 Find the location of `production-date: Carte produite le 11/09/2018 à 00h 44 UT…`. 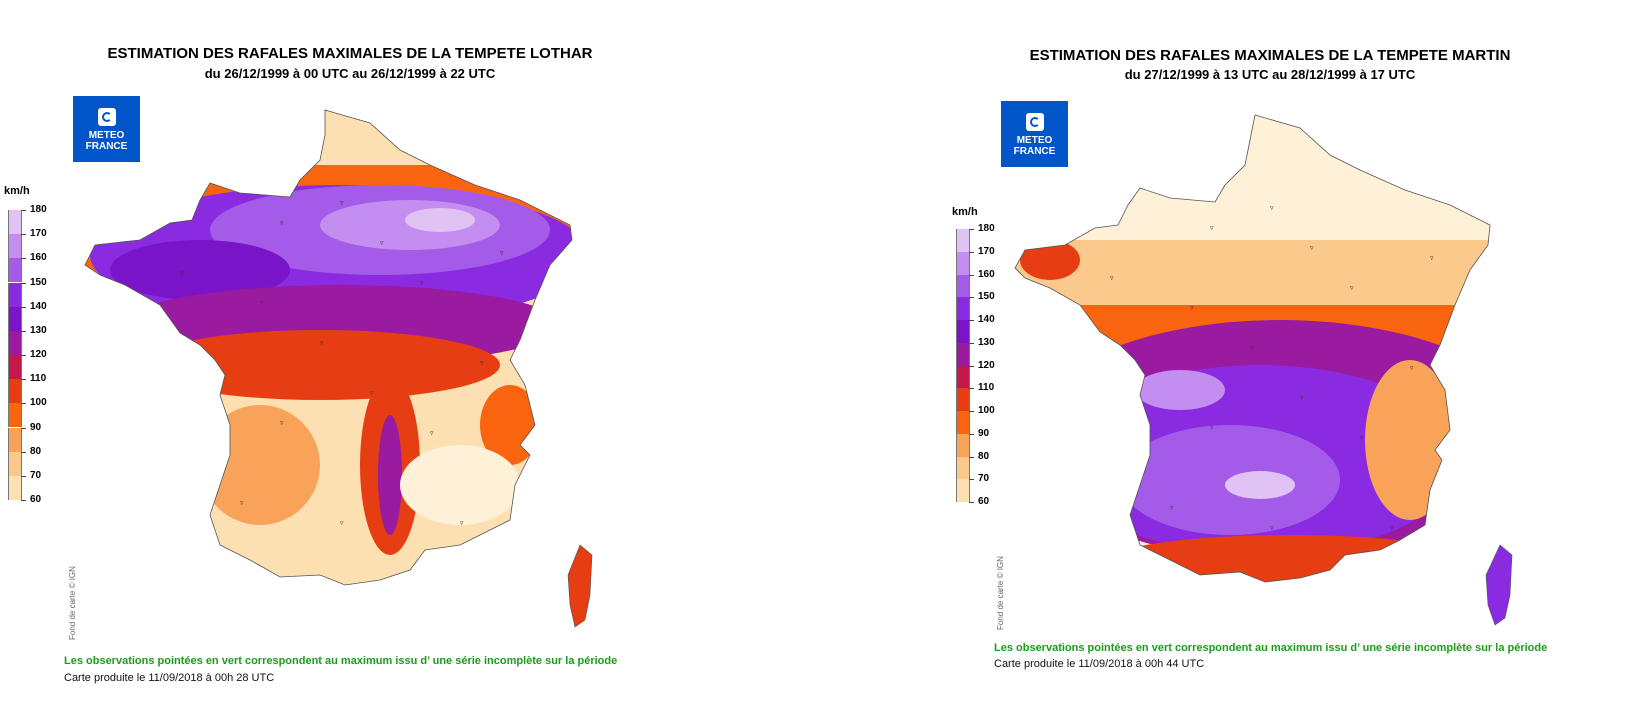

production-date: Carte produite le 11/09/2018 à 00h 44 UT… is located at coordinates (1099, 664).